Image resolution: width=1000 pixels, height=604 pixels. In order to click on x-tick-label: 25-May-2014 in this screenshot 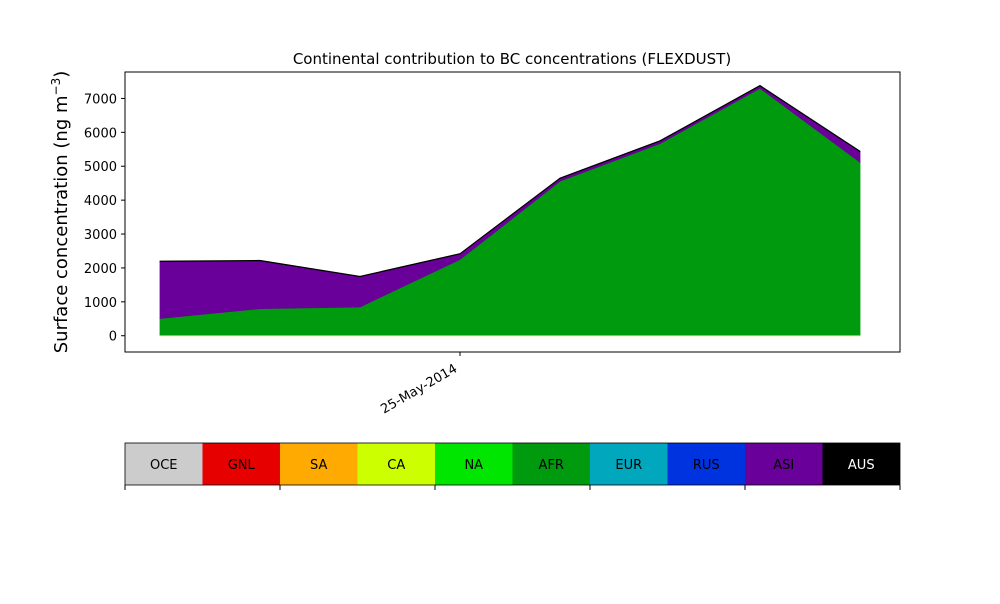, I will do `click(419, 389)`.